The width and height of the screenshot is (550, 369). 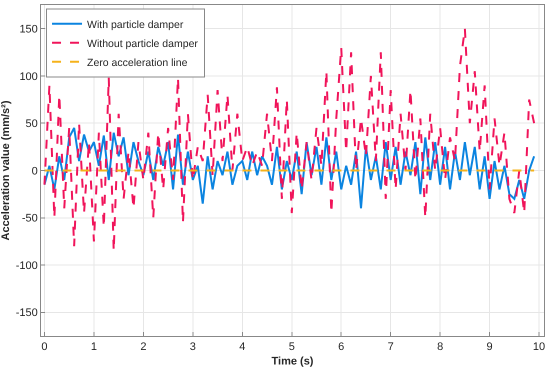 I want to click on x-tick-label: 2, so click(x=143, y=347).